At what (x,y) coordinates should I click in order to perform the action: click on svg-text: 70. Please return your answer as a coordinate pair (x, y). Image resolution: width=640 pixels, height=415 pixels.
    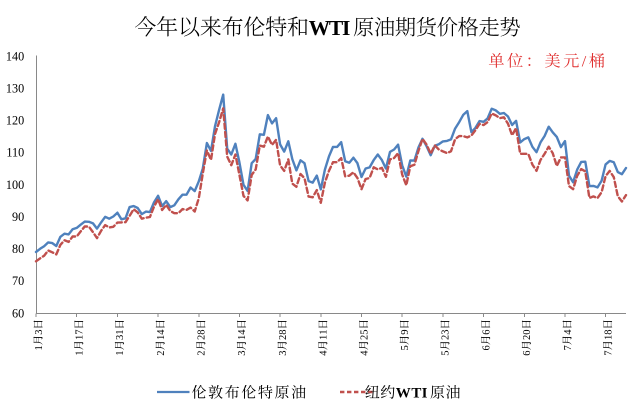
    Looking at the image, I should click on (18, 281).